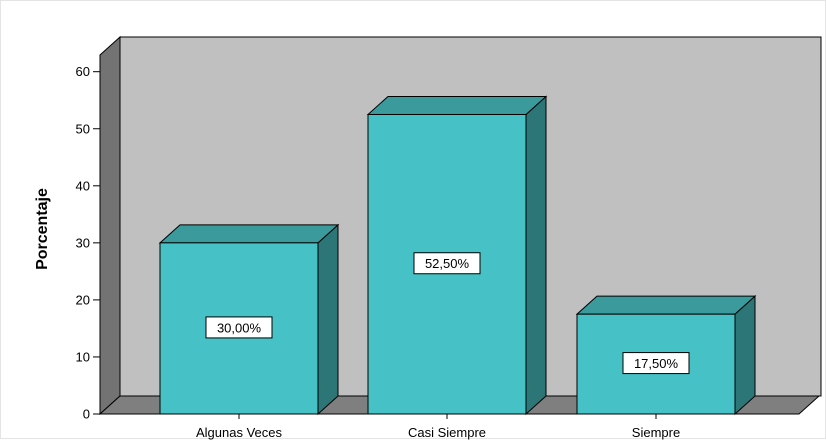 Image resolution: width=826 pixels, height=440 pixels. I want to click on bar-front-face, so click(656, 364).